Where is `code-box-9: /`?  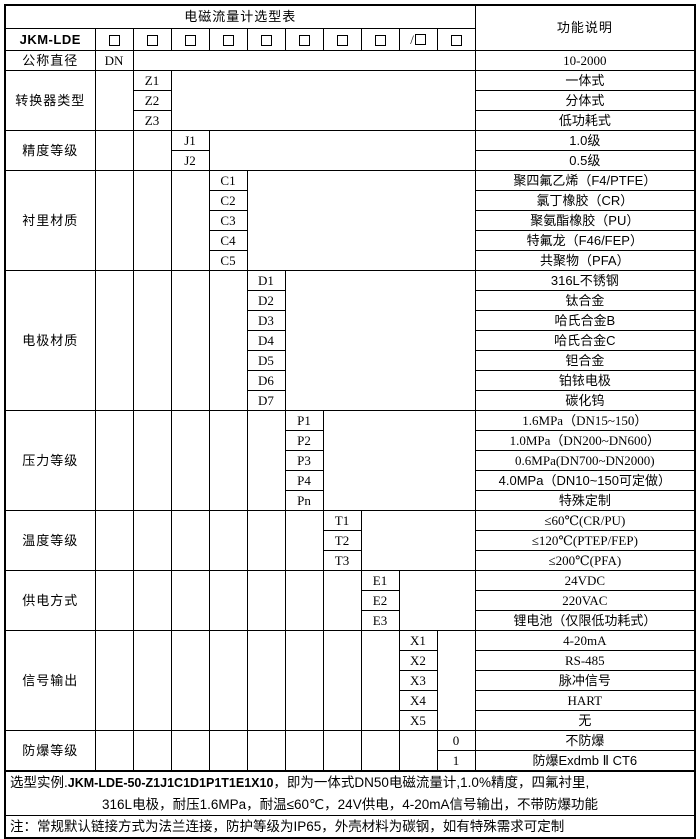
code-box-9: / is located at coordinates (418, 39).